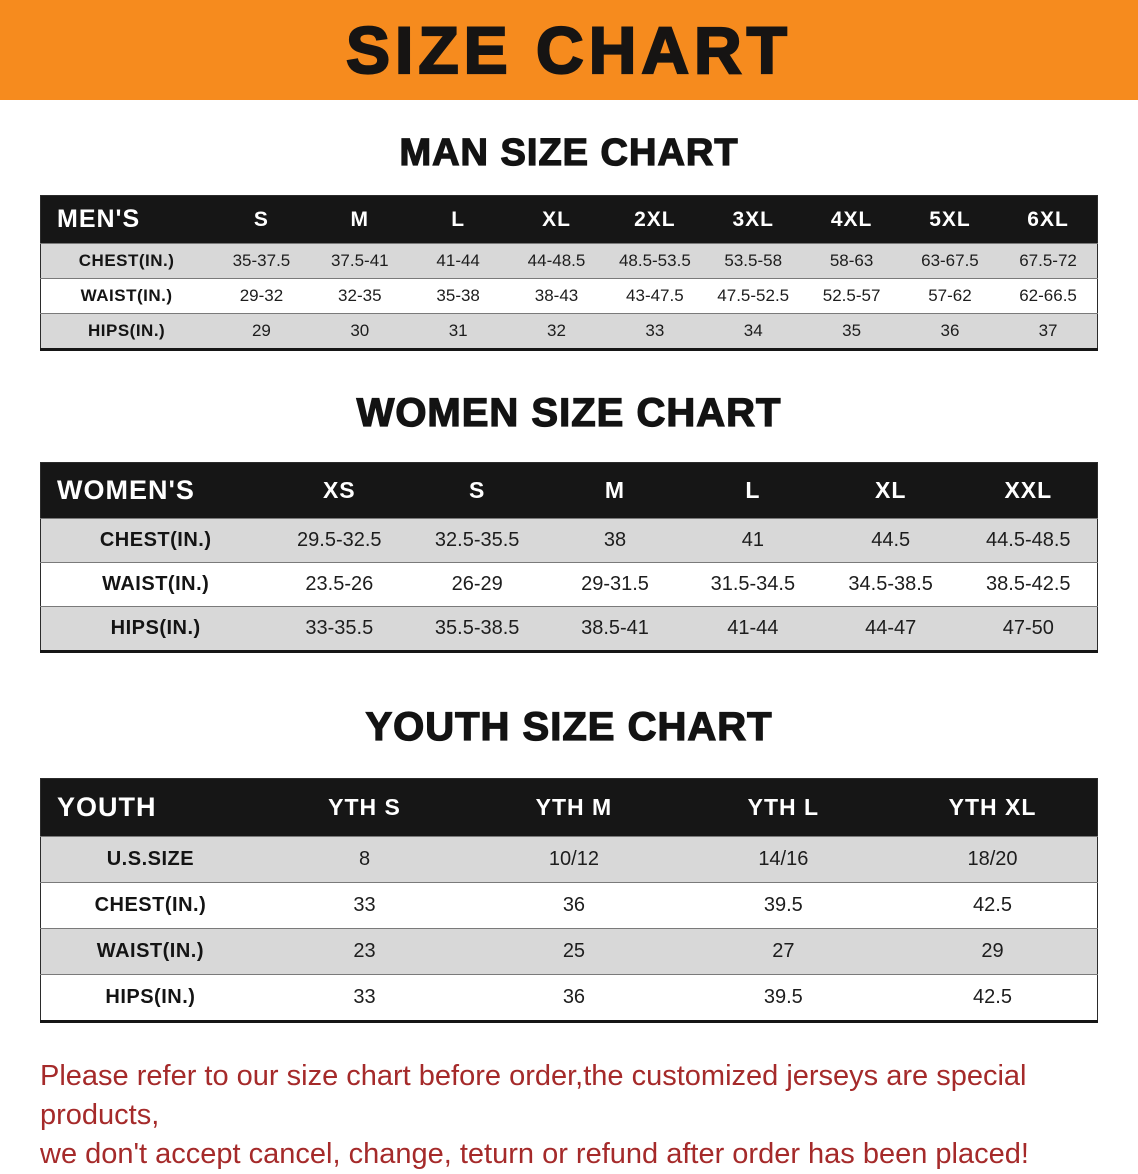 This screenshot has height=1174, width=1138. What do you see at coordinates (339, 584) in the screenshot?
I see `measurement-value-cell: 23.5-26` at bounding box center [339, 584].